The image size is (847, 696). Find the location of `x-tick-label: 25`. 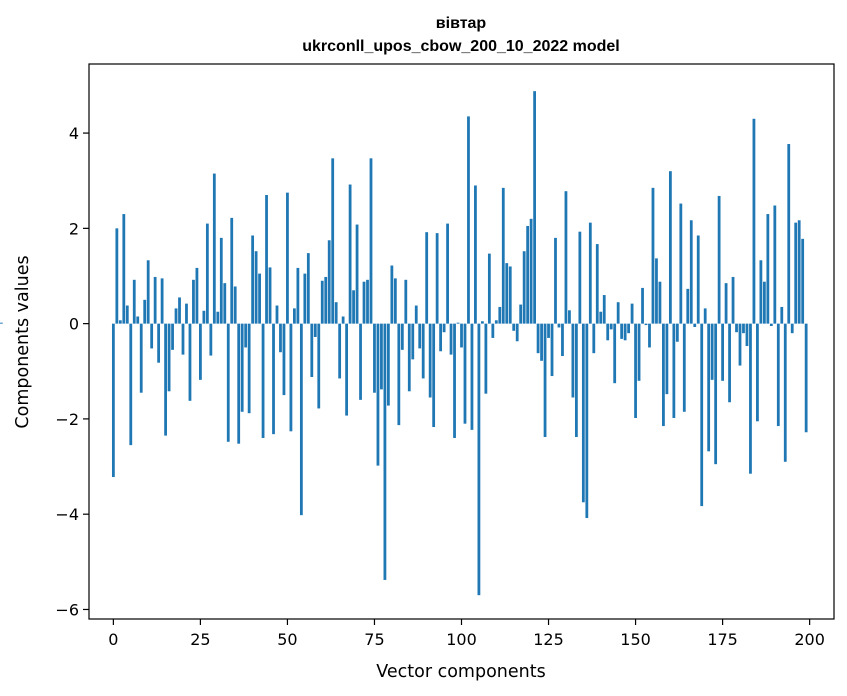

x-tick-label: 25 is located at coordinates (200, 639).